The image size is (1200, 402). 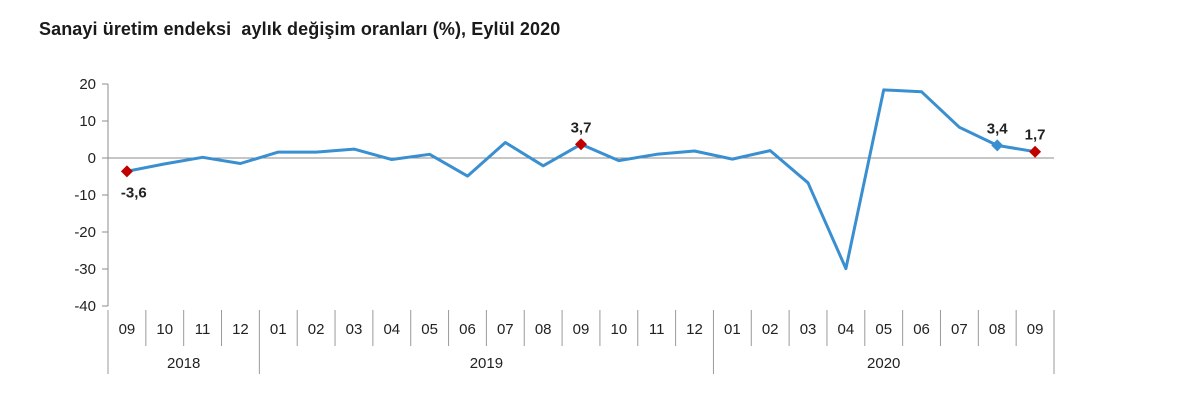 What do you see at coordinates (581, 127) in the screenshot?
I see `data-label: 3,7` at bounding box center [581, 127].